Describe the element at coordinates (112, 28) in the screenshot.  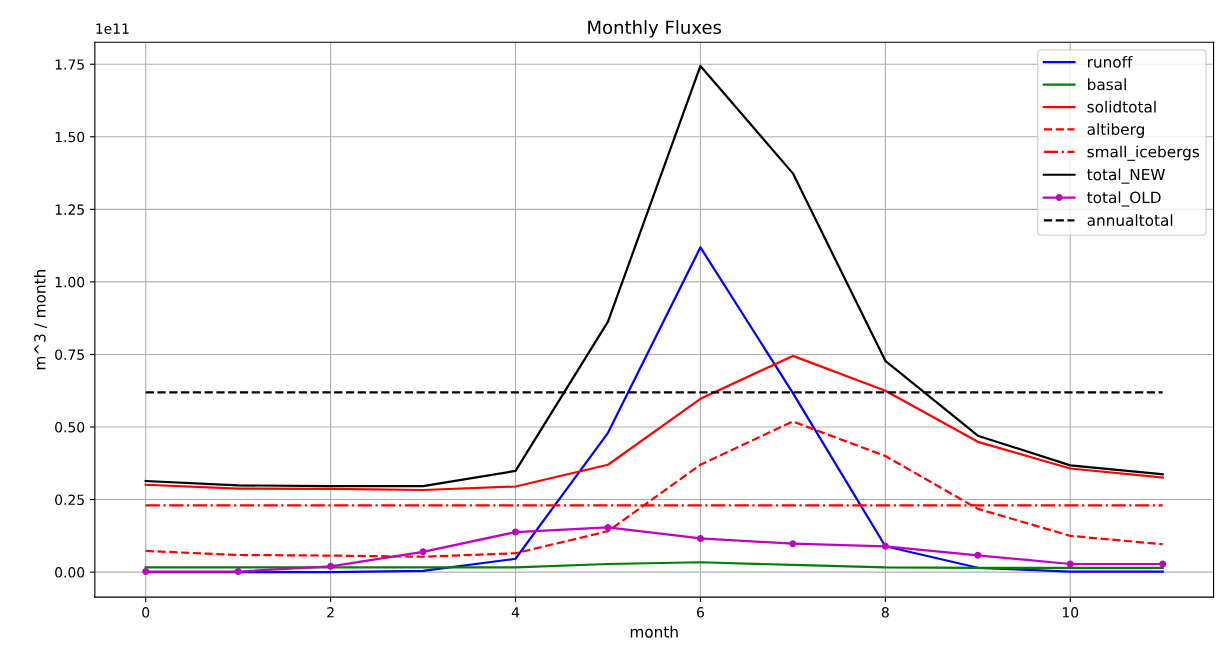
I see `text: 1e11` at that location.